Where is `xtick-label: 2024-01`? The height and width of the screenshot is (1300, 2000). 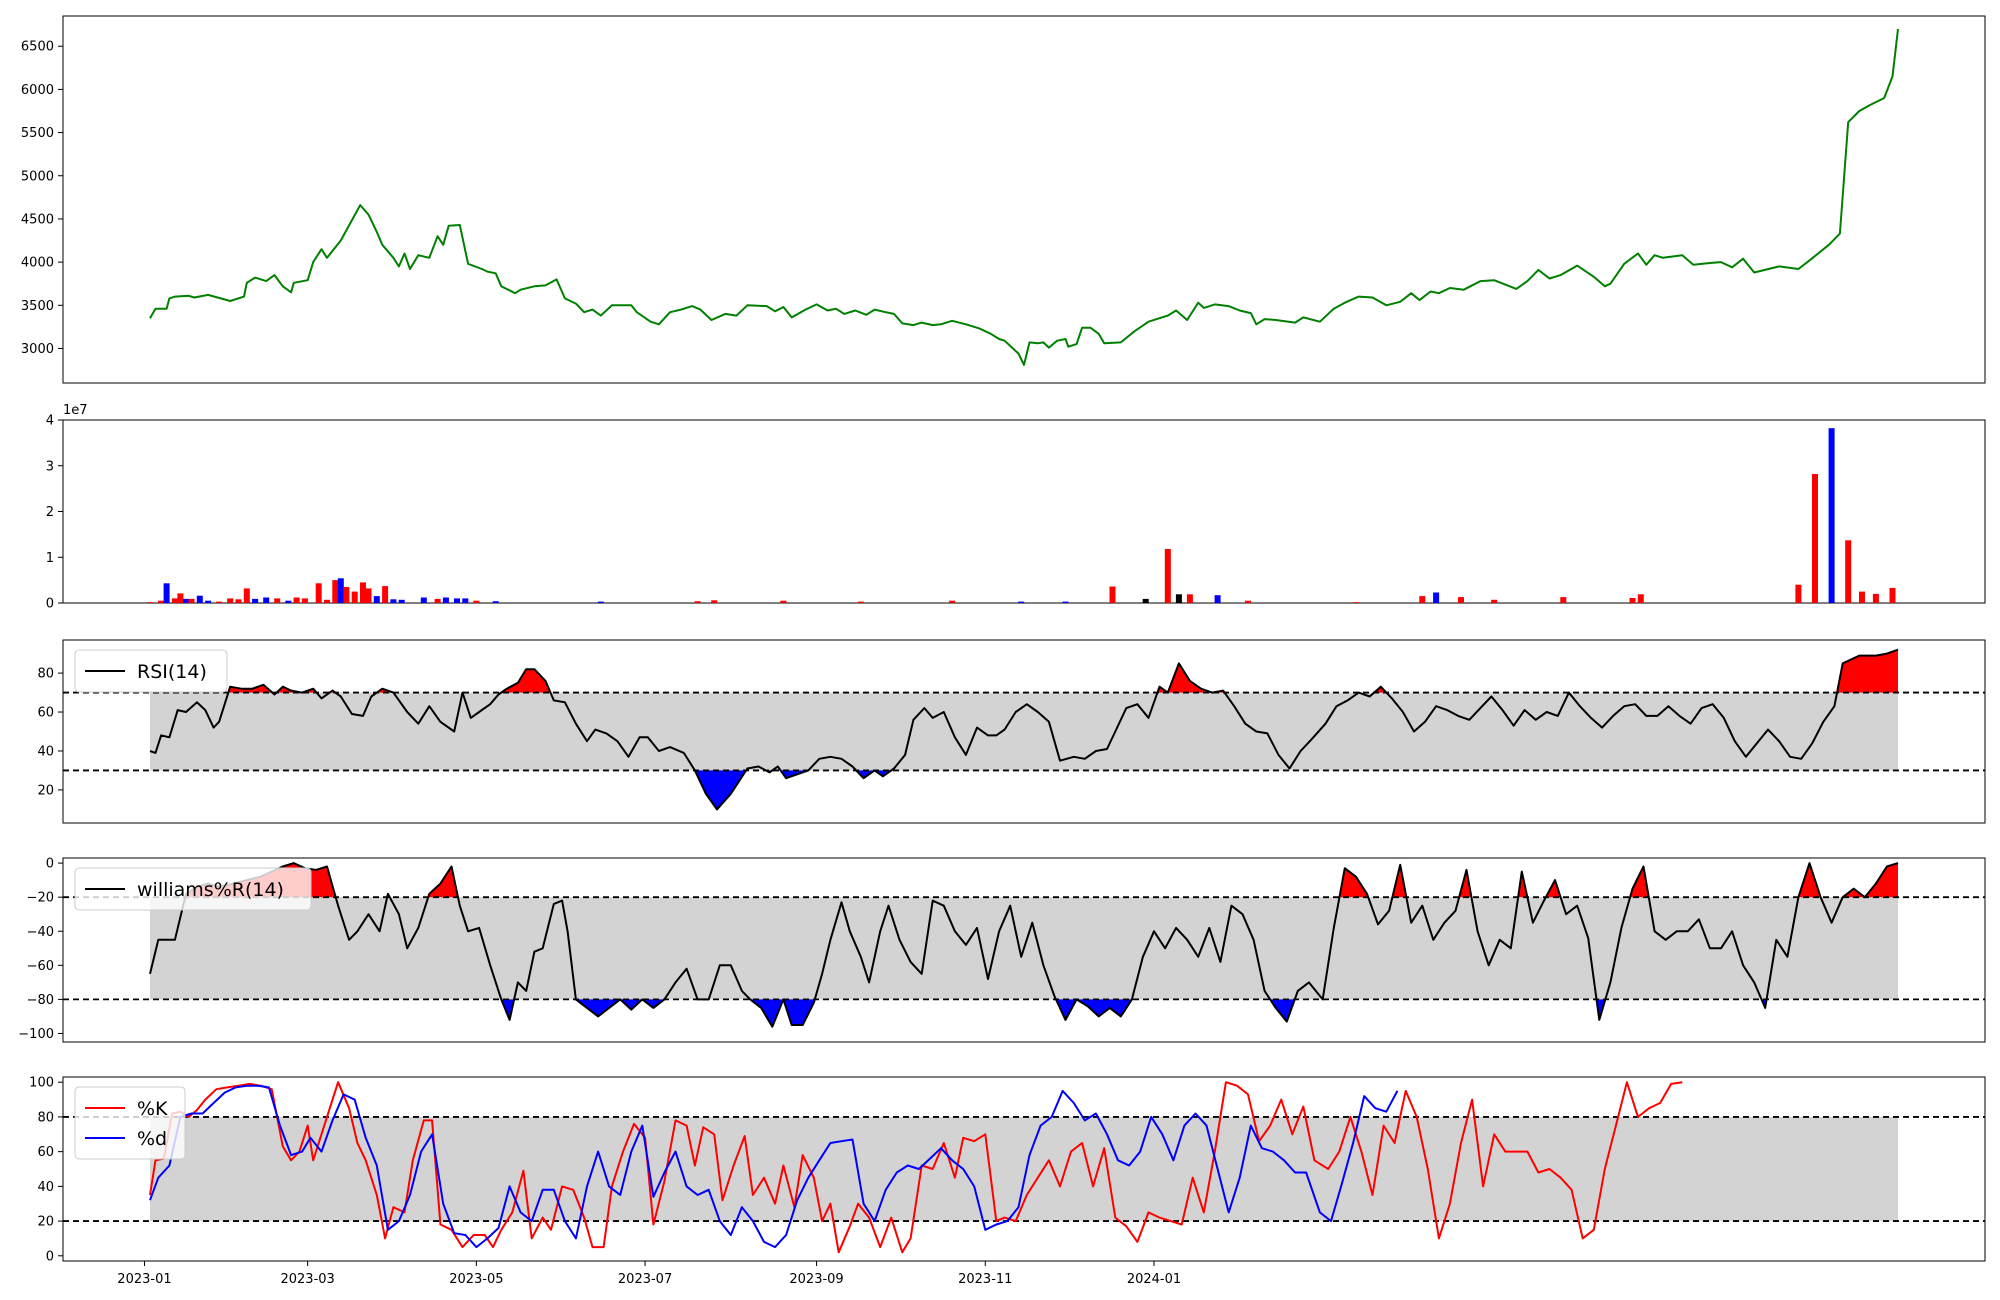 xtick-label: 2024-01 is located at coordinates (1154, 1279).